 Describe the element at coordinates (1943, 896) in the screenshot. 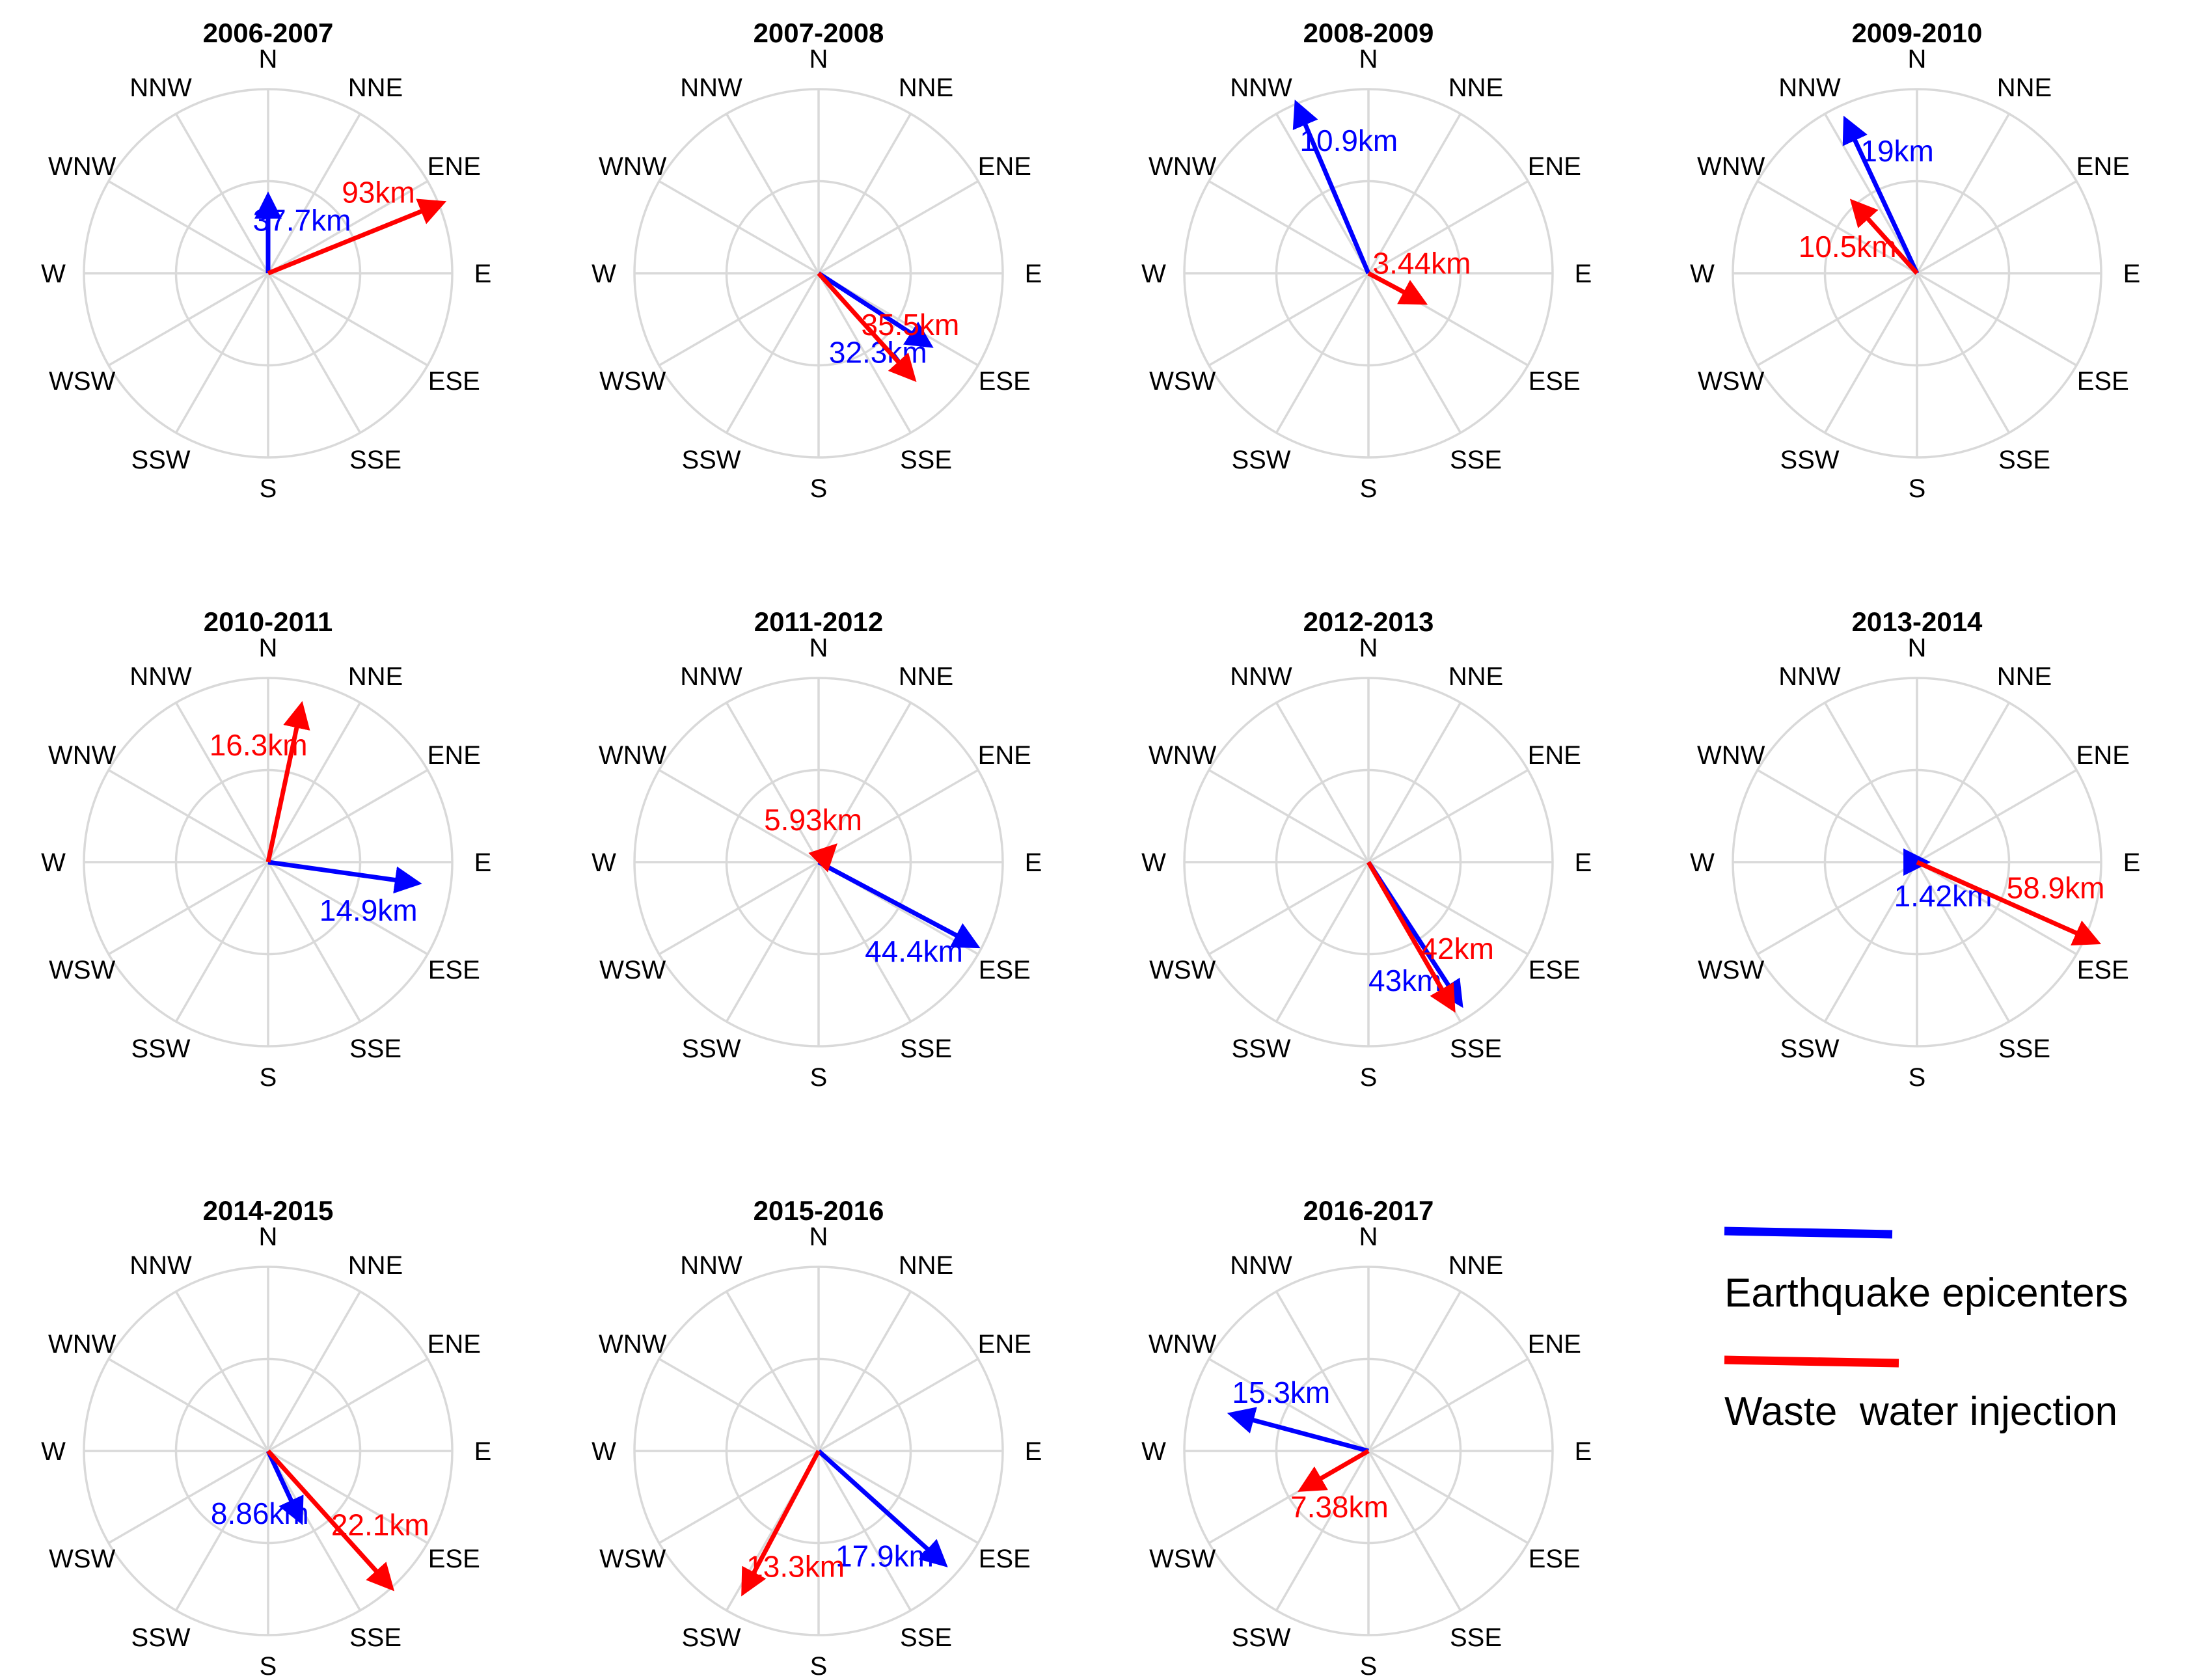

I see `earthquake-value-label: 1.42km` at that location.